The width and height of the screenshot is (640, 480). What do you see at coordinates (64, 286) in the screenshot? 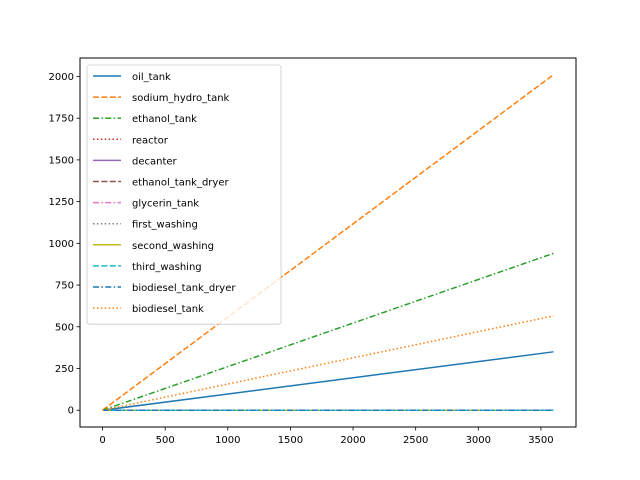
I see `y-tick-label: 750` at bounding box center [64, 286].